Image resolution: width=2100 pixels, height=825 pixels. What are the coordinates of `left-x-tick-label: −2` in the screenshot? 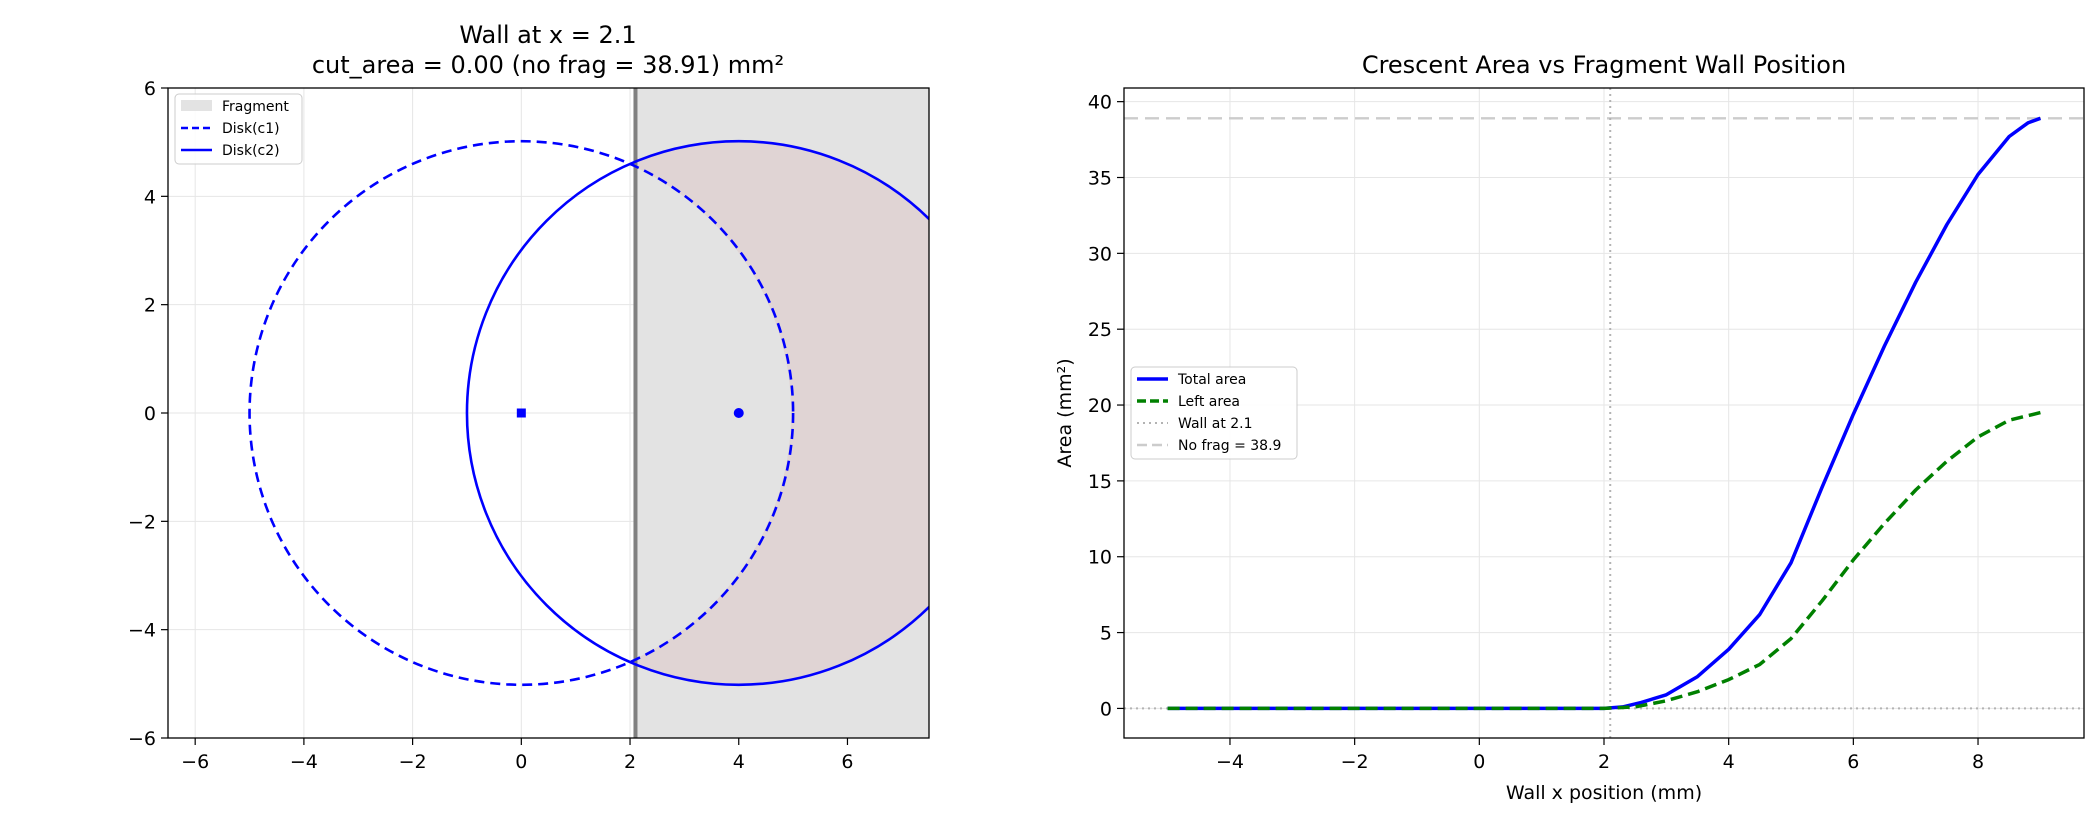 It's located at (413, 762).